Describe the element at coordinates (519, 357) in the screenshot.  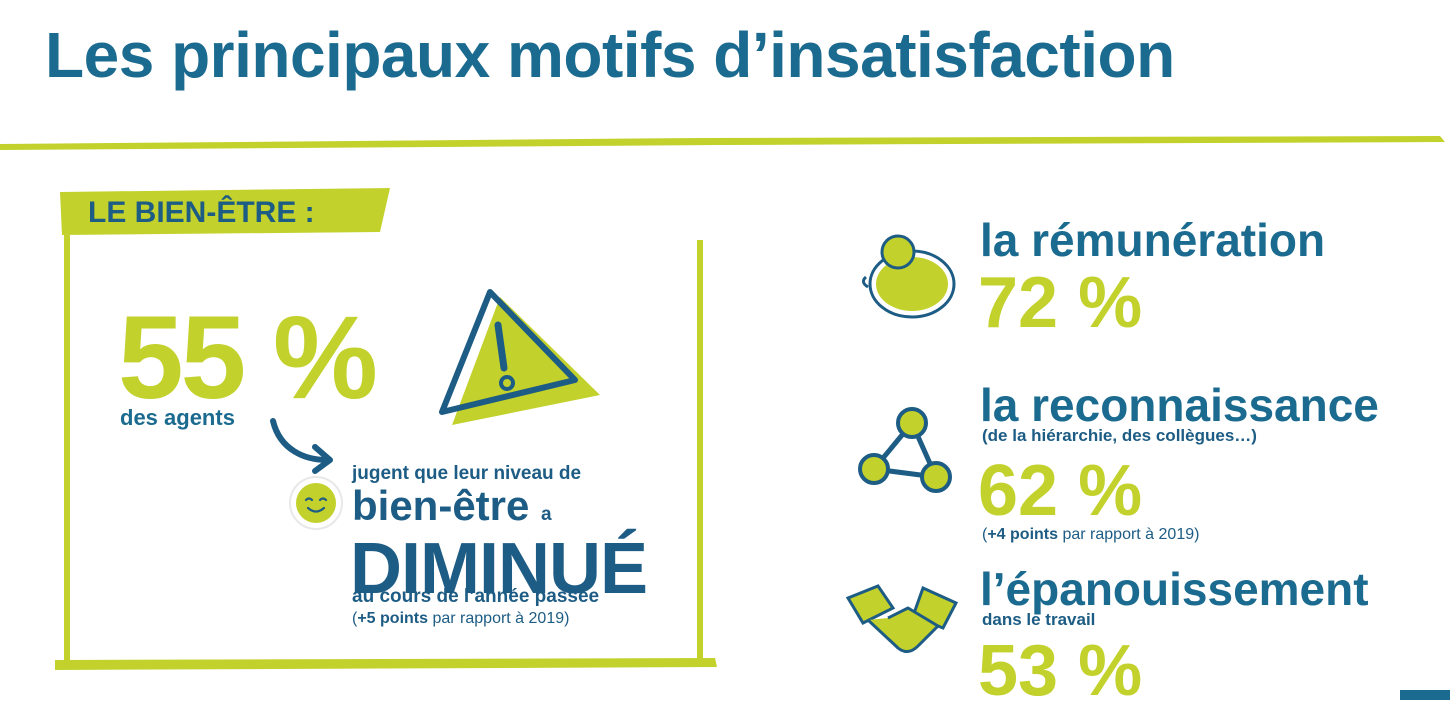
I see `warning-icon` at that location.